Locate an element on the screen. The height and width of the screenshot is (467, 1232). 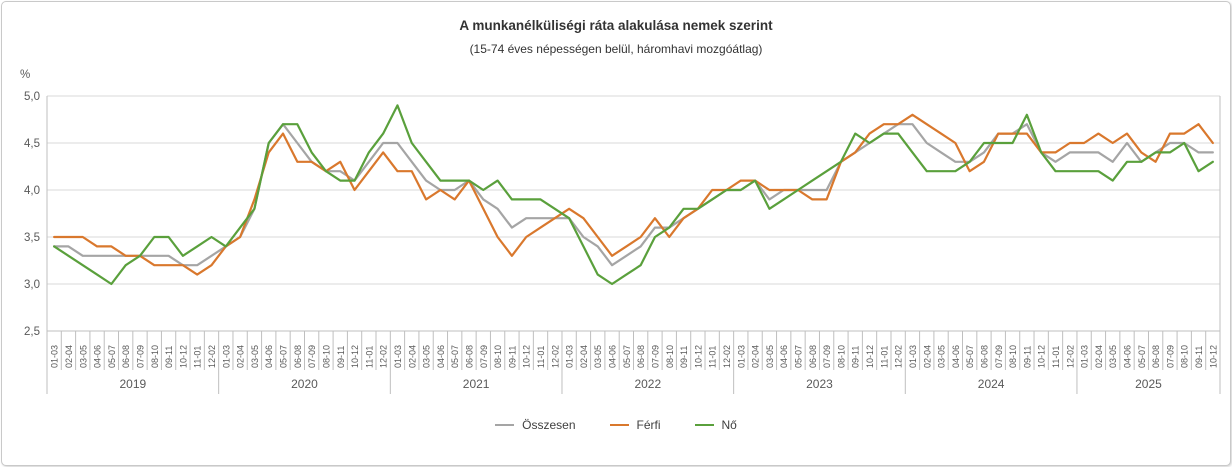
chart-legend: Összesen Férfi Nő is located at coordinates (616, 425).